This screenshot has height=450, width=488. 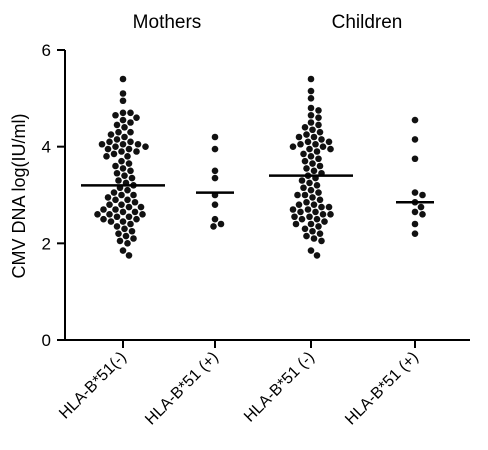 What do you see at coordinates (19, 195) in the screenshot?
I see `y-axis-label: CMV DNA log(IU/ml)` at bounding box center [19, 195].